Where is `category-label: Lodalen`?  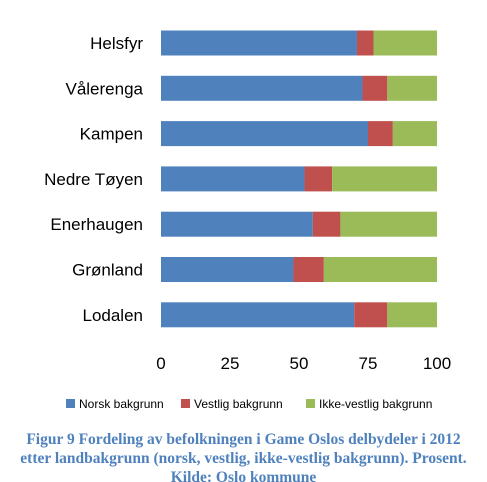 category-label: Lodalen is located at coordinates (112, 315).